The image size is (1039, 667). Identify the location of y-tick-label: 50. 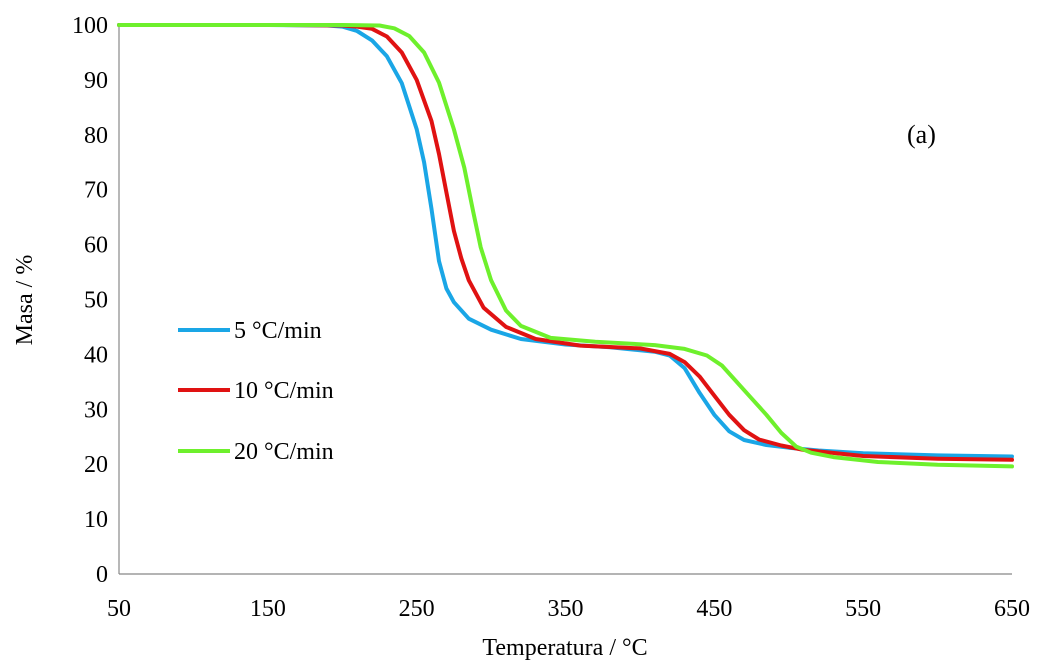
(96, 301).